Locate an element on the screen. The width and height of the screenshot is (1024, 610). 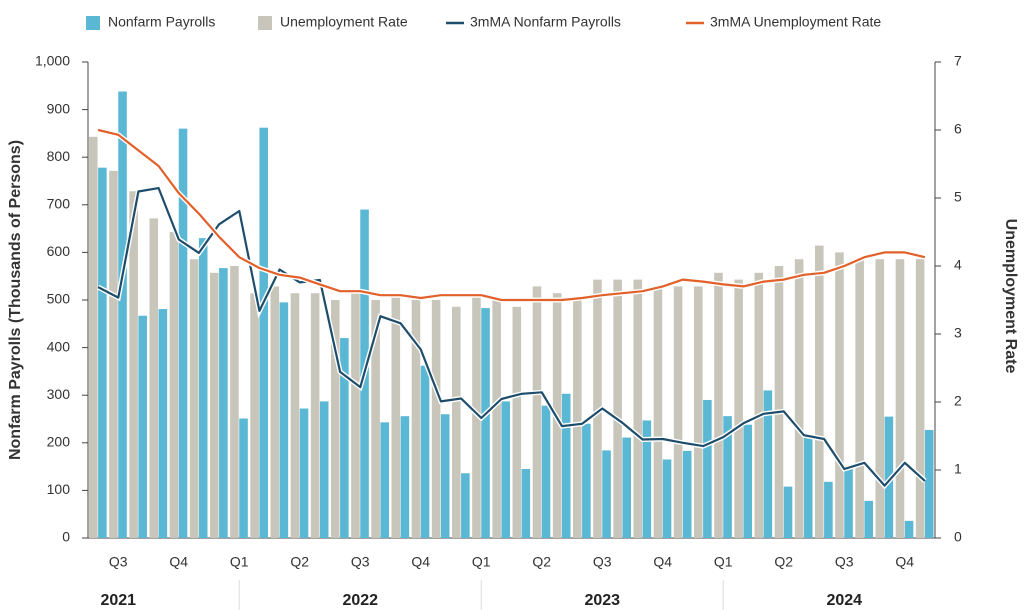
y2-tick-label: 2 is located at coordinates (958, 401).